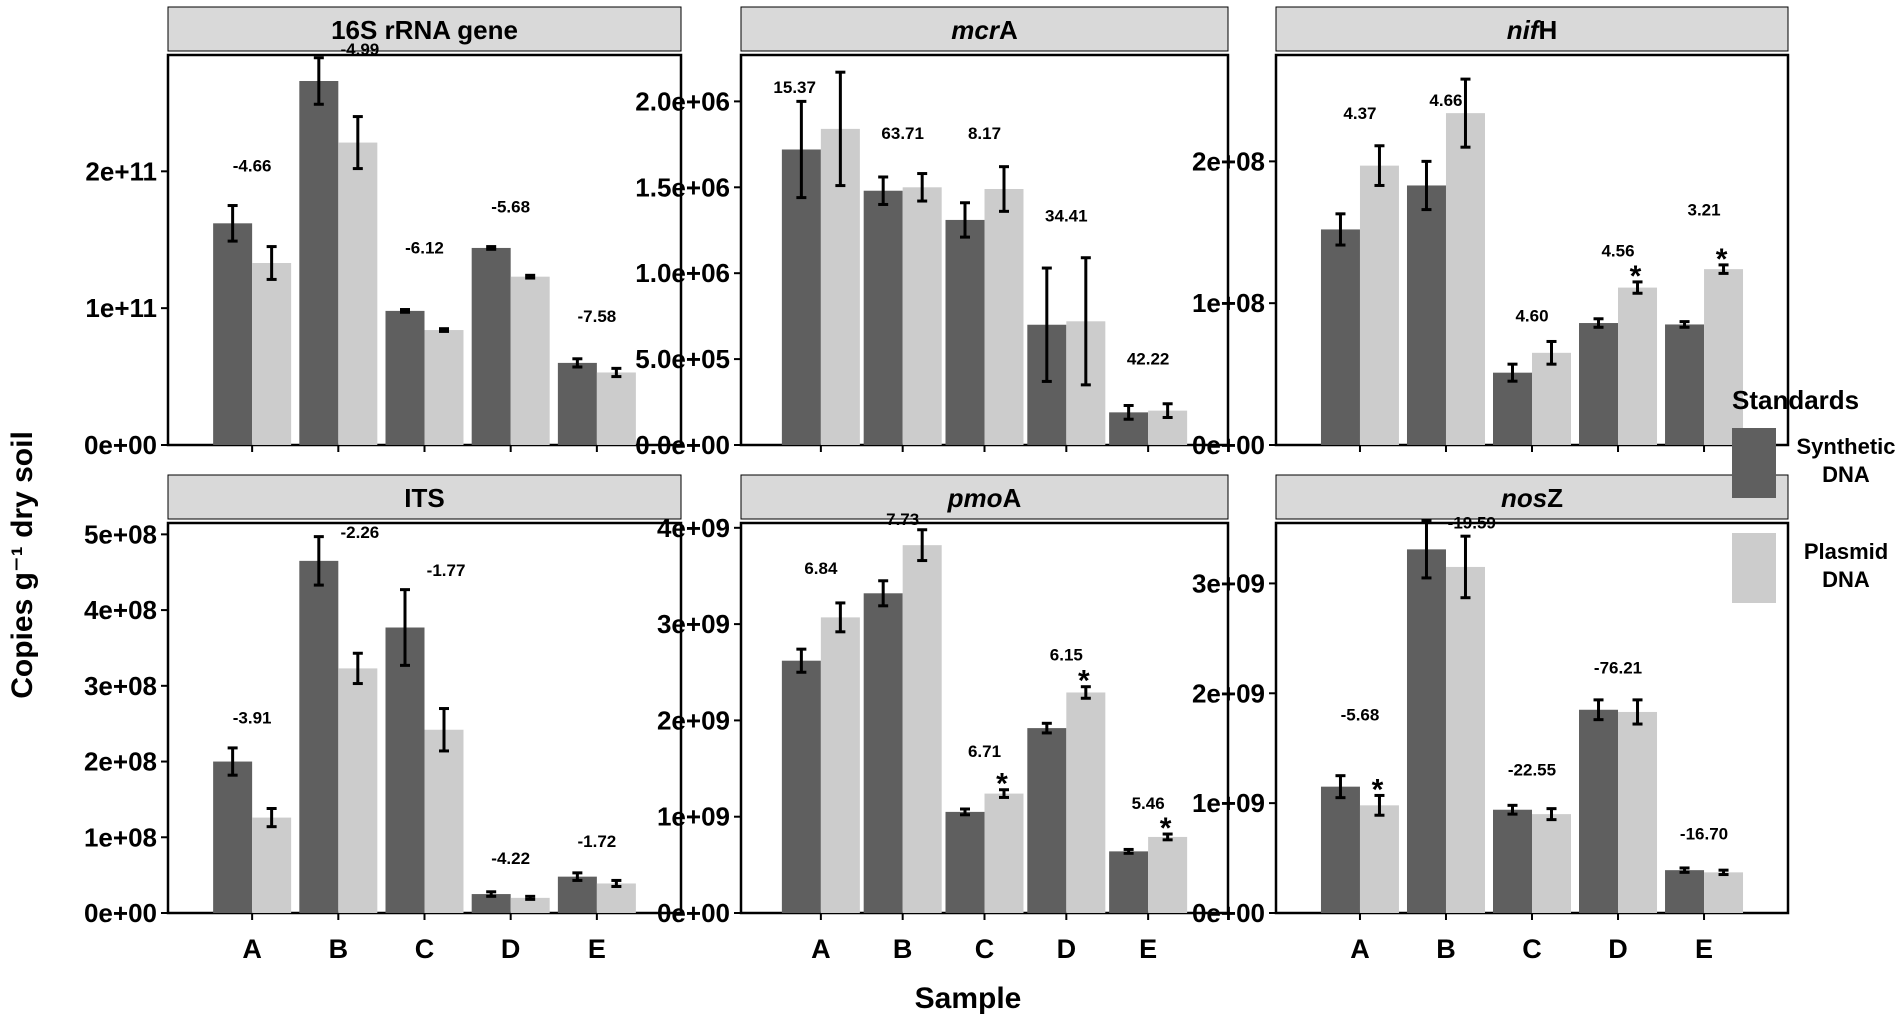 The image size is (1902, 1020). I want to click on value-label: -22.55, so click(1532, 770).